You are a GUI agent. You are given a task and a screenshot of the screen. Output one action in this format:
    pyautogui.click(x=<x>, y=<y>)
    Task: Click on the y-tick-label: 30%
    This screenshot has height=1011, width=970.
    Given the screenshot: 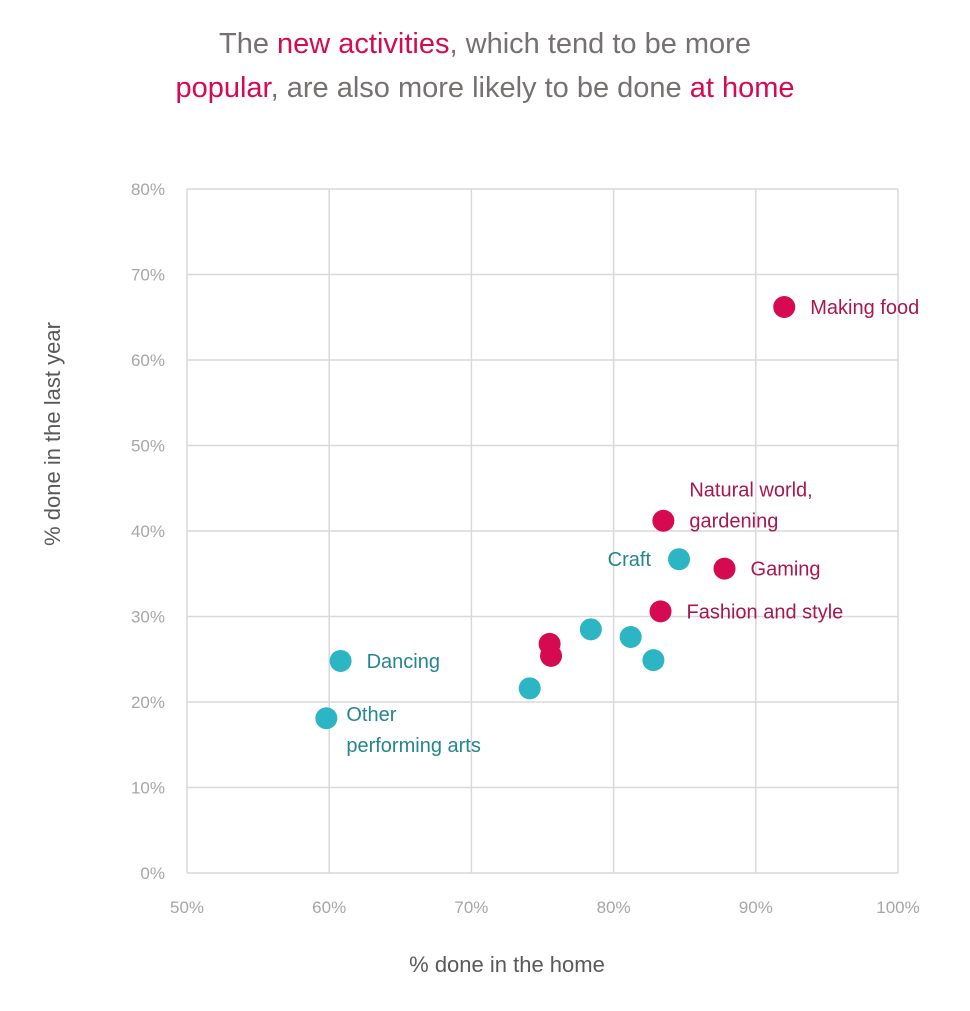 What is the action you would take?
    pyautogui.click(x=148, y=617)
    